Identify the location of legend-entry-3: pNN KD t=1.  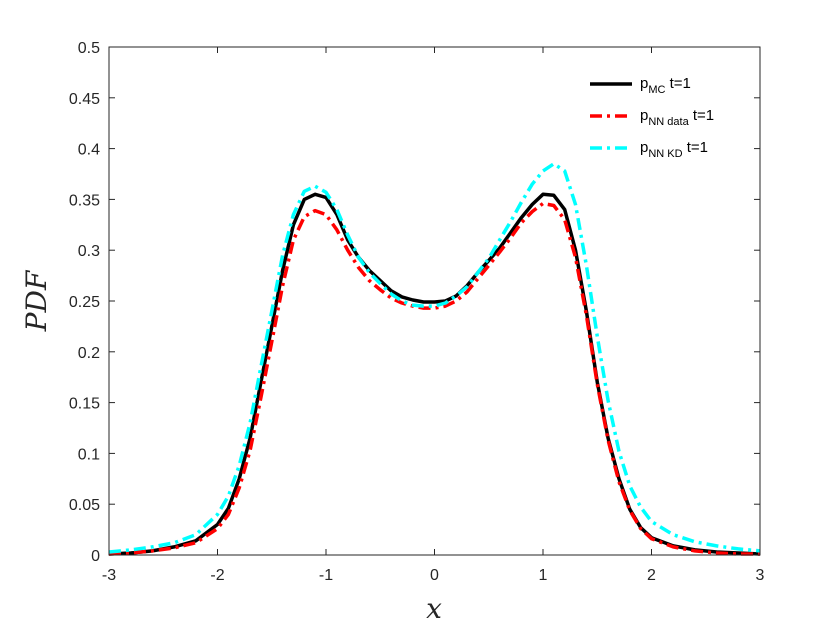
(674, 149).